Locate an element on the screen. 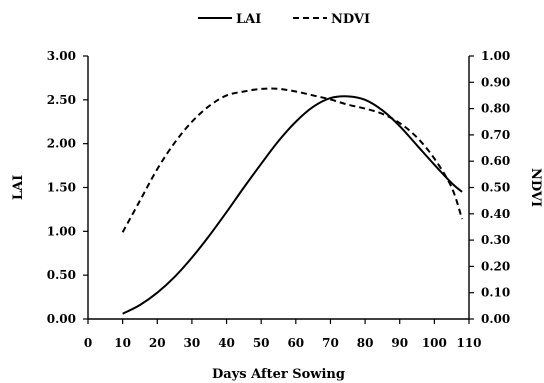 The image size is (544, 383). left-y-axis-title: LAI is located at coordinates (18, 187).